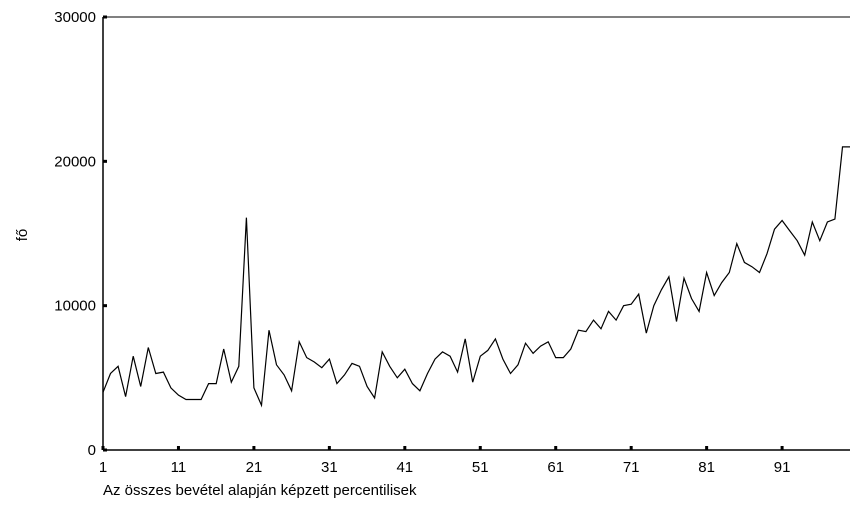 This screenshot has height=524, width=850. What do you see at coordinates (480, 467) in the screenshot?
I see `x-tick-label: 51` at bounding box center [480, 467].